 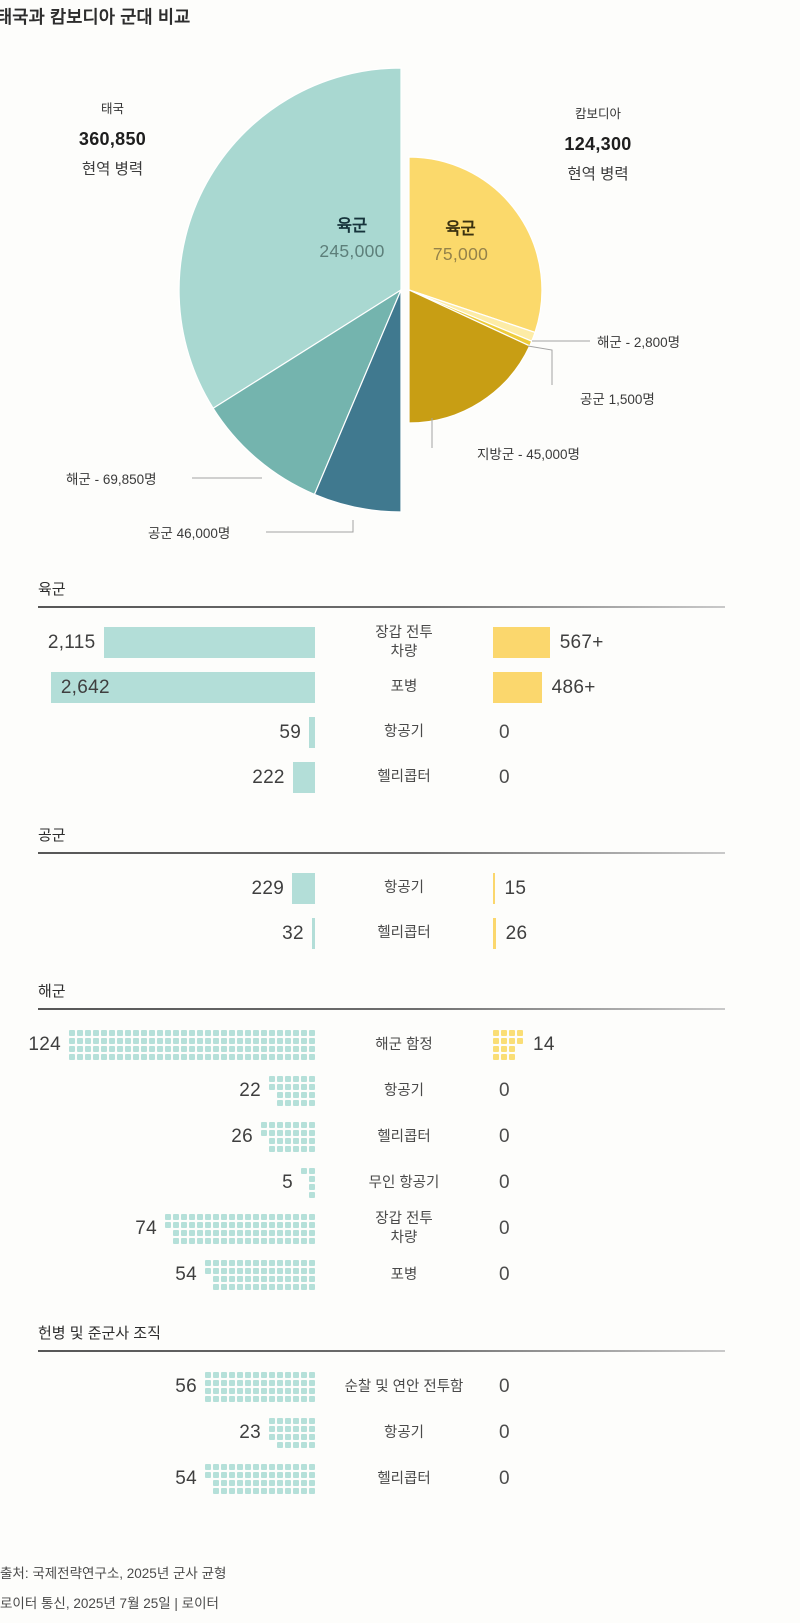 I want to click on row-category-label: 해군 함정, so click(x=404, y=1044).